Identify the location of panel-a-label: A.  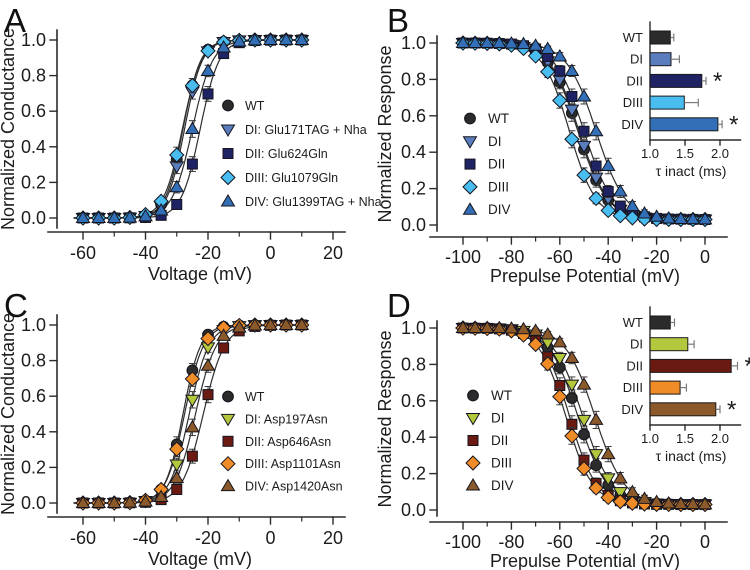
(15, 20).